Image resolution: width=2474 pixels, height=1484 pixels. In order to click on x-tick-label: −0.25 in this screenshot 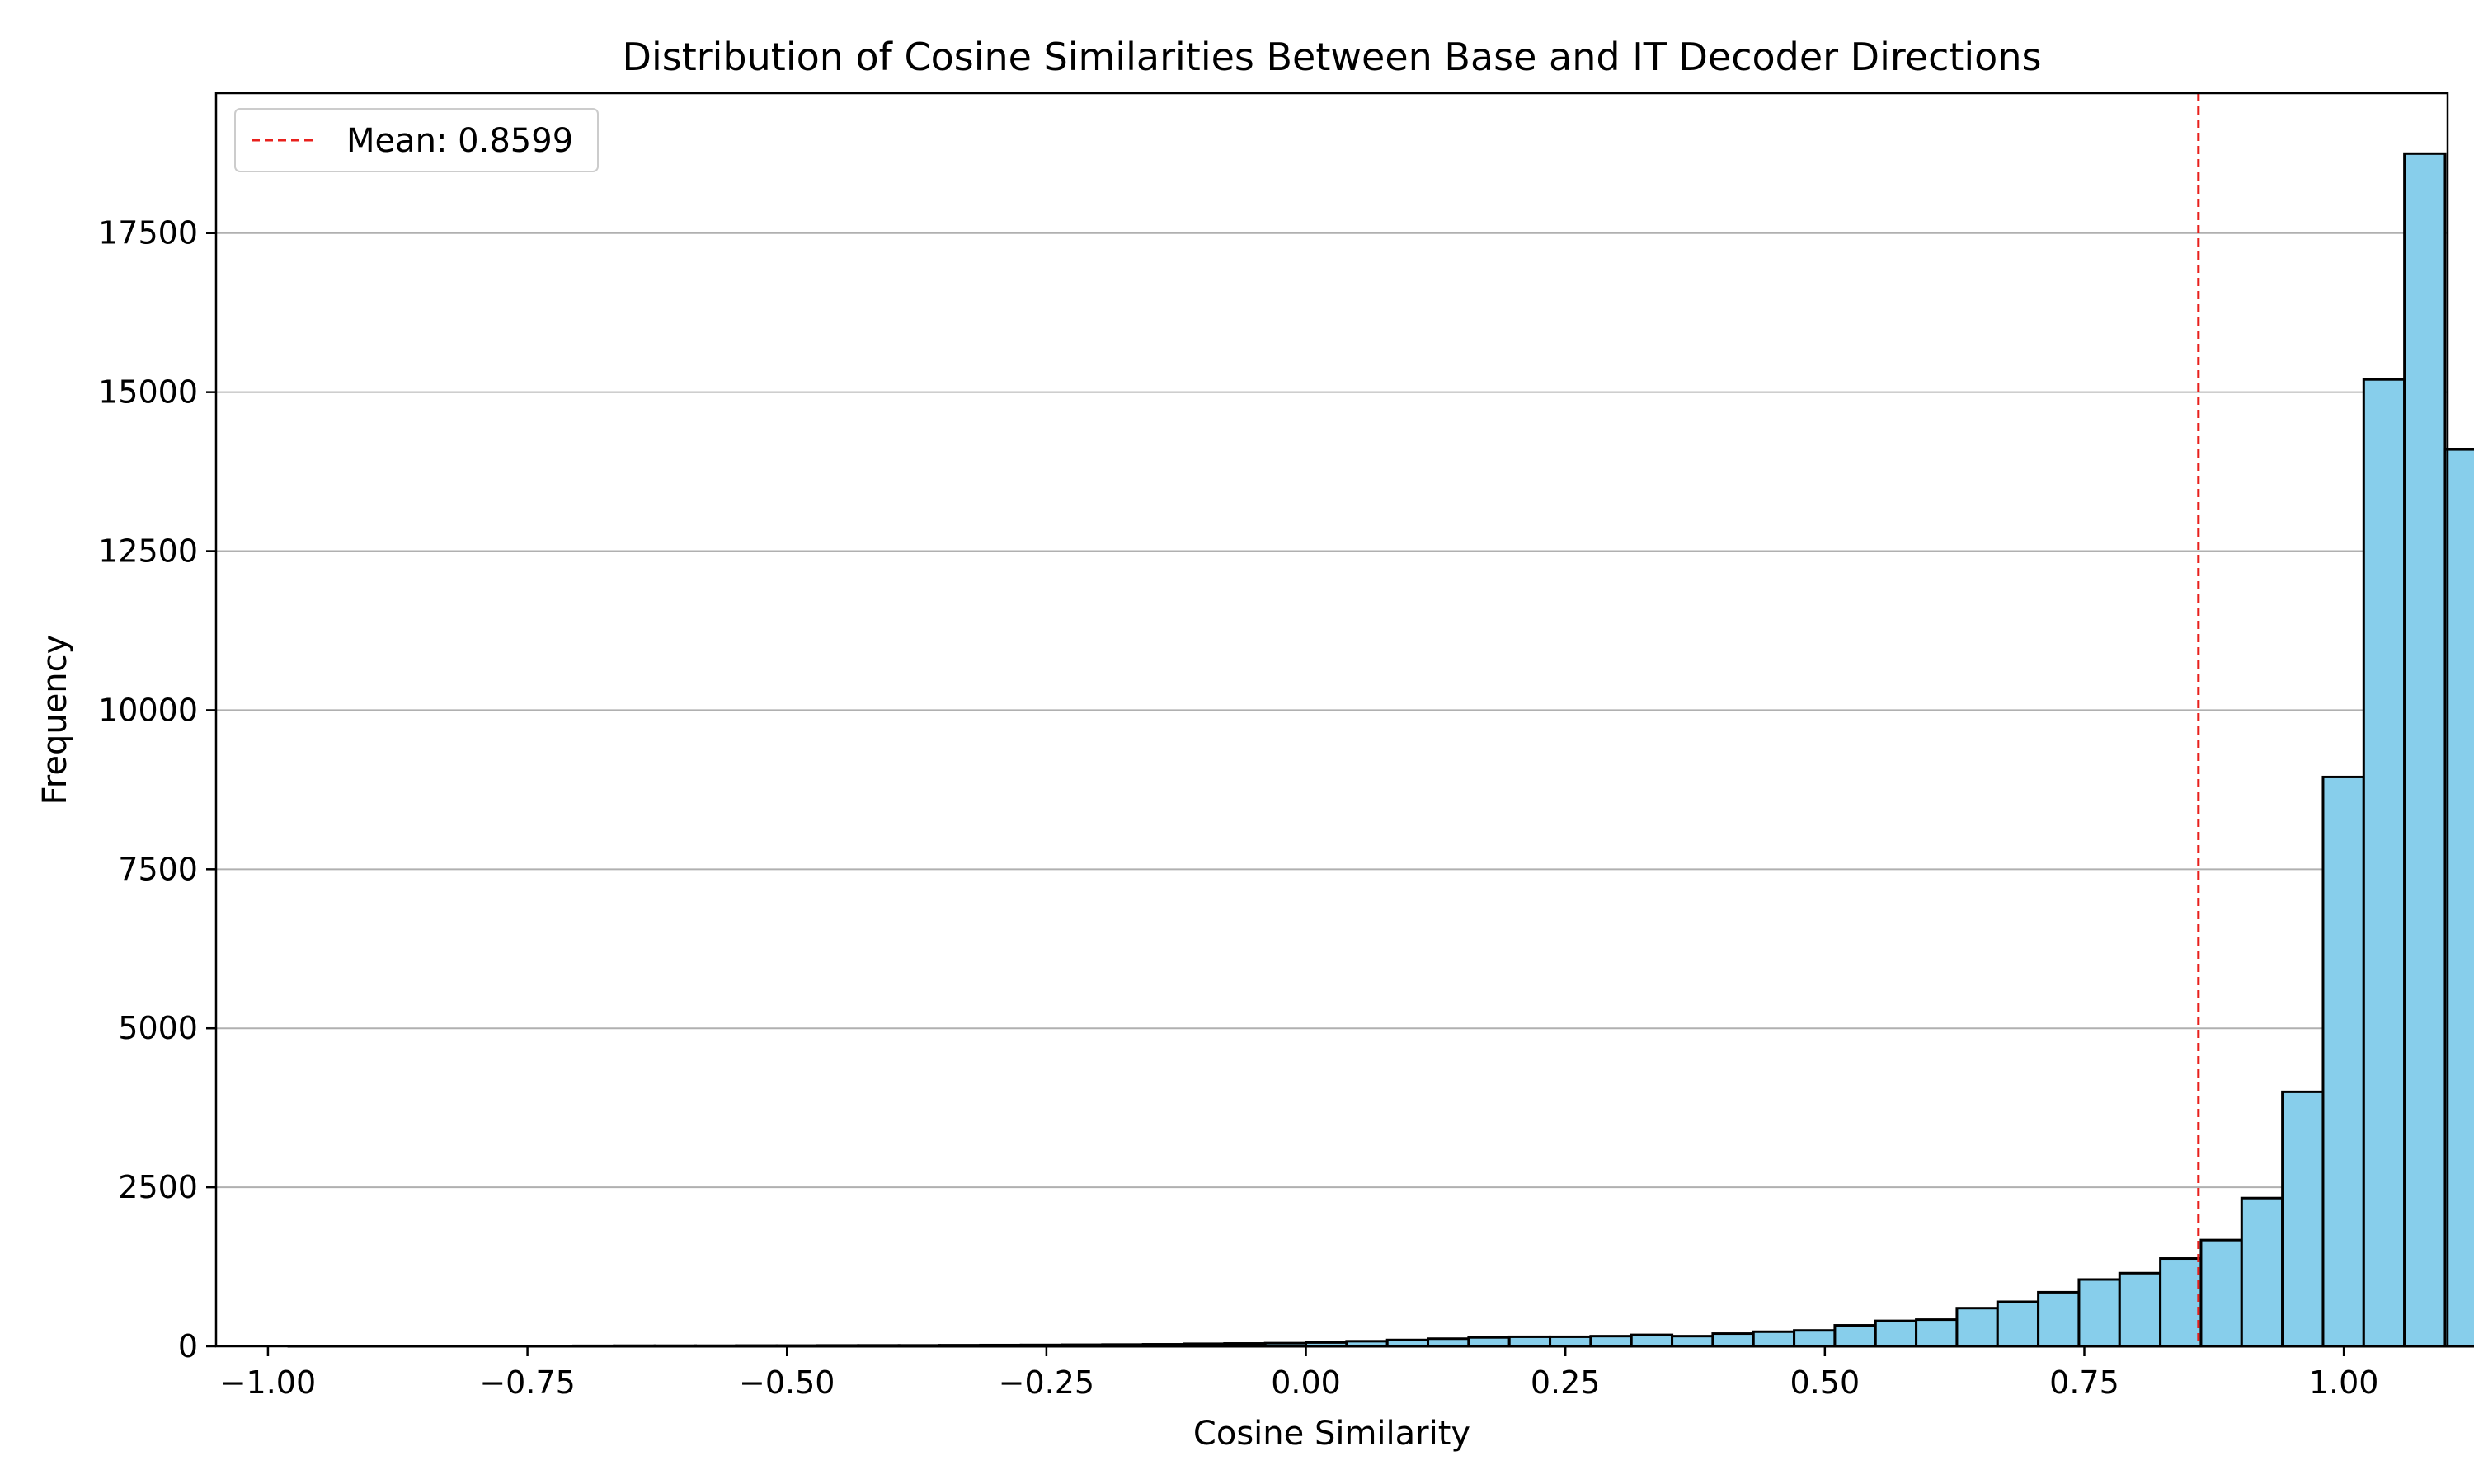, I will do `click(1046, 1382)`.